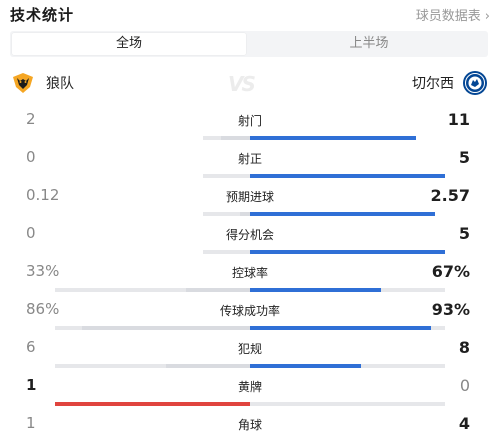  I want to click on team-matchup: 狼队 VS 切尔西, so click(249, 83).